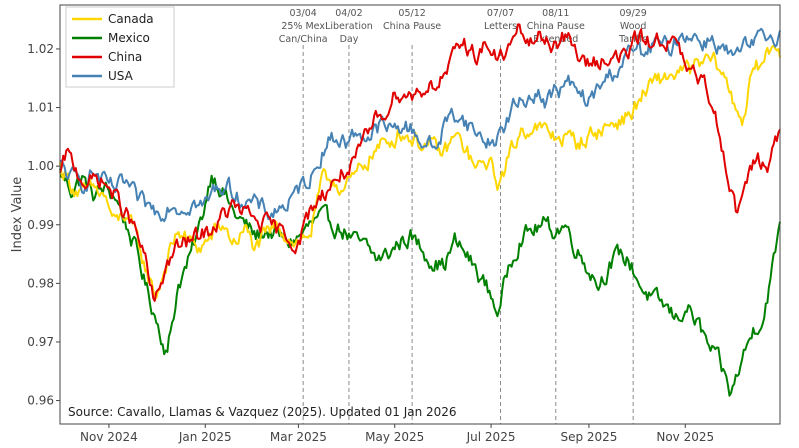  What do you see at coordinates (303, 26) in the screenshot?
I see `event-label: 25% Mex` at bounding box center [303, 26].